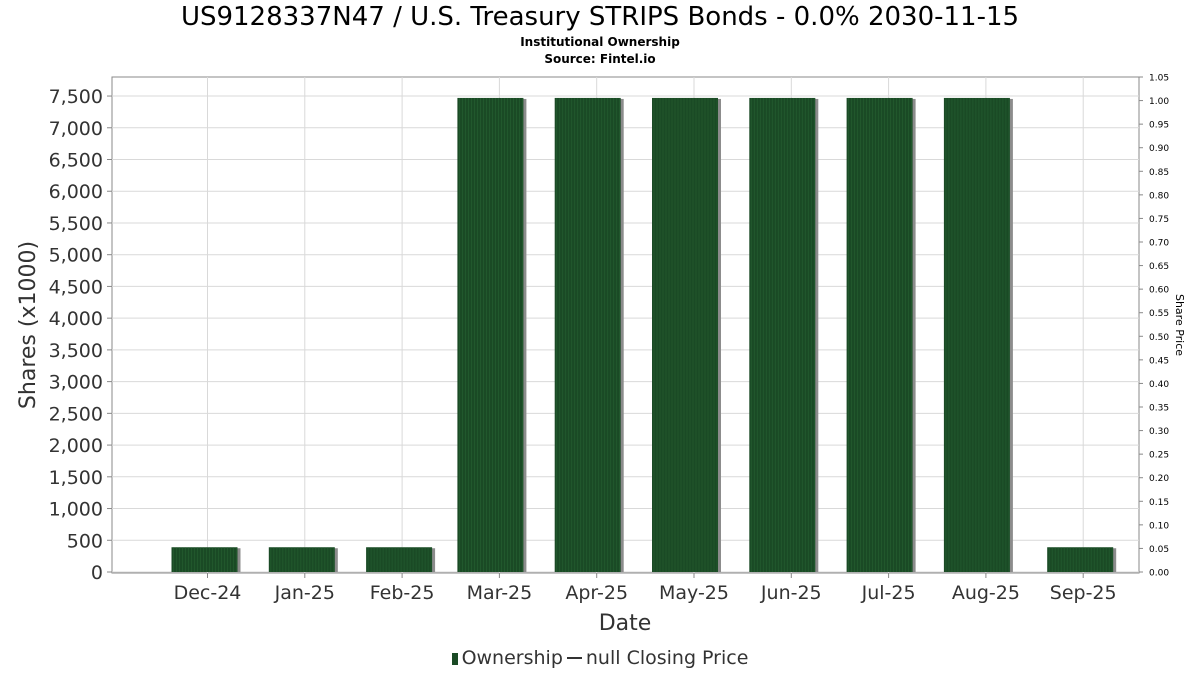 This screenshot has height=675, width=1200. Describe the element at coordinates (694, 593) in the screenshot. I see `x-tick-label: May-25` at that location.